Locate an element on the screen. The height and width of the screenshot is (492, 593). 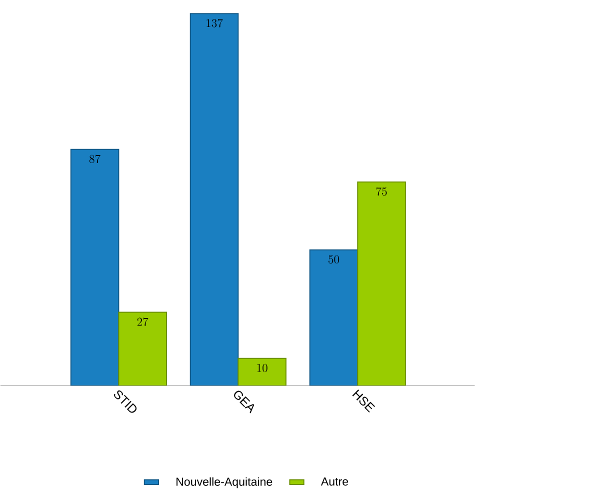
data-label: 10 is located at coordinates (262, 368).